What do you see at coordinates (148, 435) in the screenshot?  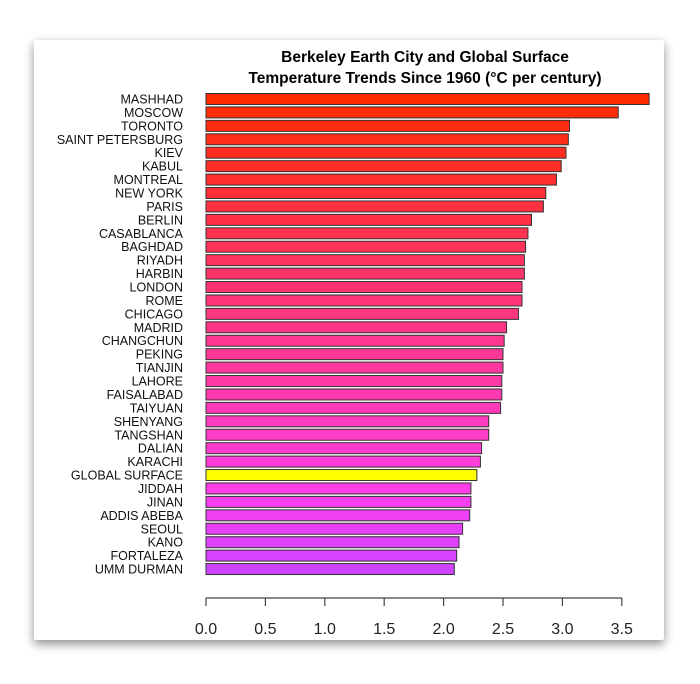 I see `category-label: TANGSHAN` at bounding box center [148, 435].